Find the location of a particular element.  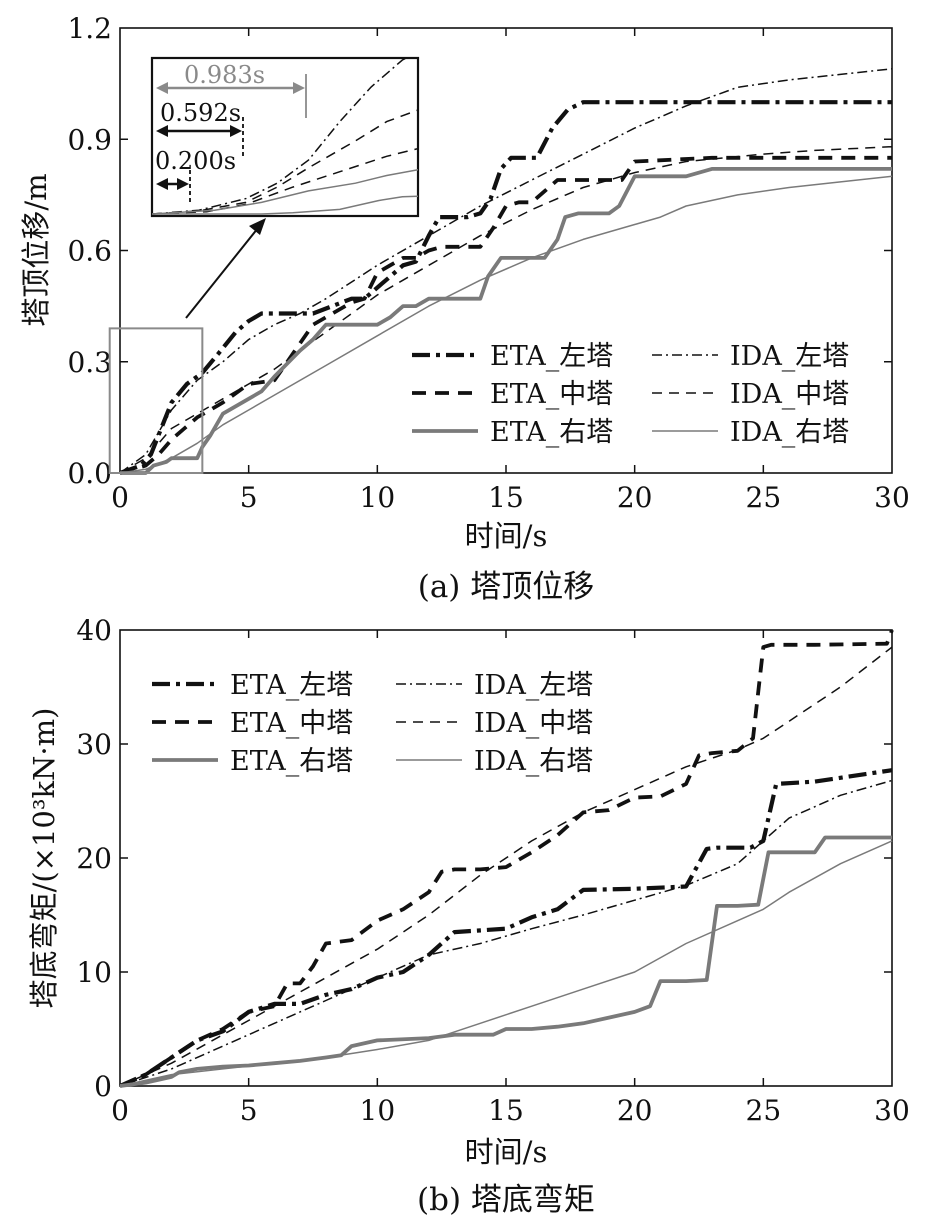

panel-a-ylabel: 塔顶位移/m is located at coordinates (36, 249).